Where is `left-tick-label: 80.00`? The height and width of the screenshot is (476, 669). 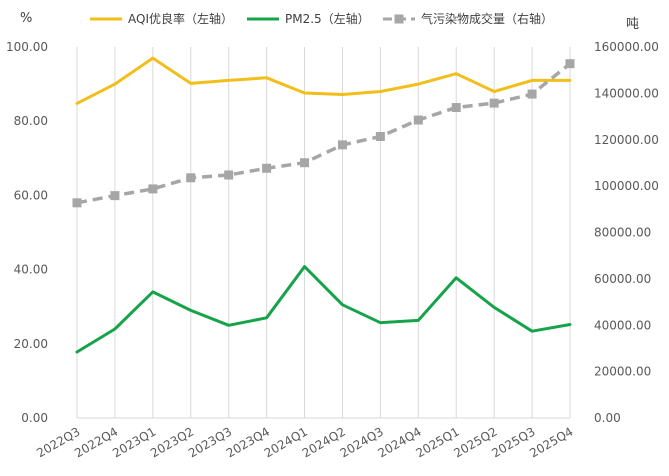 left-tick-label: 80.00 is located at coordinates (31, 121).